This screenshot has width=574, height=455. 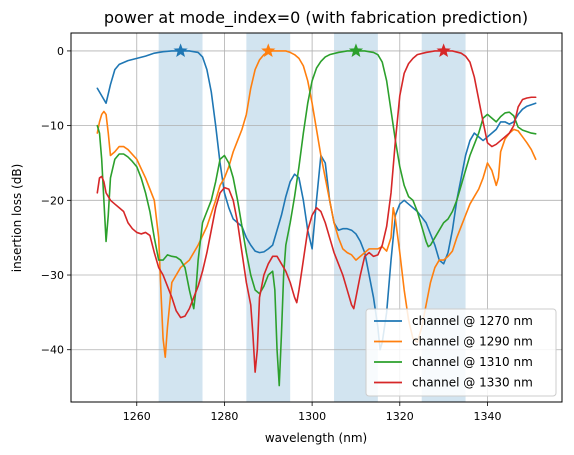 I want to click on y-tick-label: −10, so click(x=52, y=126).